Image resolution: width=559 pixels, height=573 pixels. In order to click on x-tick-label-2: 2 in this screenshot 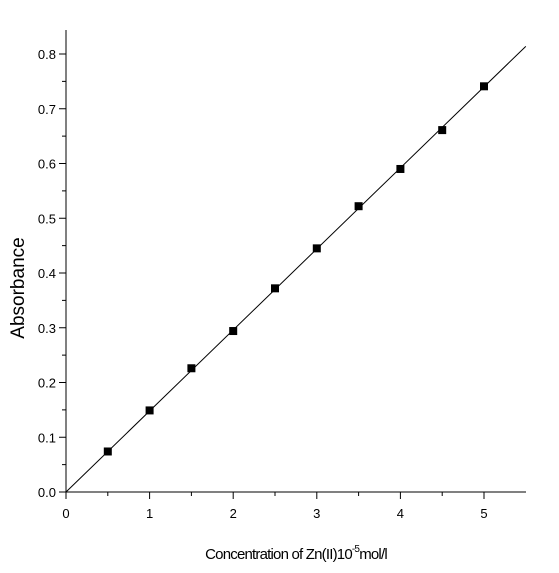, I will do `click(233, 513)`.